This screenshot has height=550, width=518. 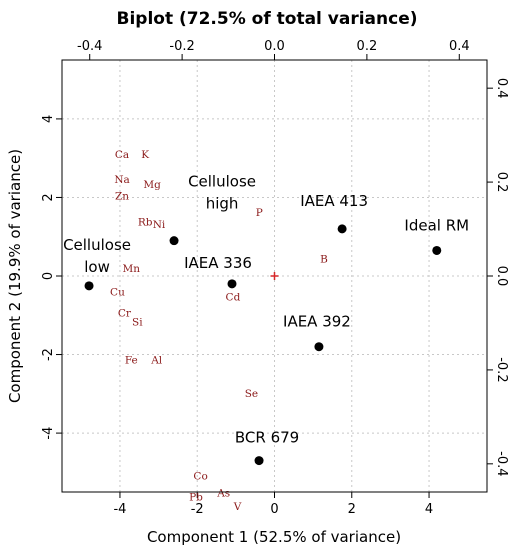 What do you see at coordinates (159, 225) in the screenshot?
I see `variable-label: Ni` at bounding box center [159, 225].